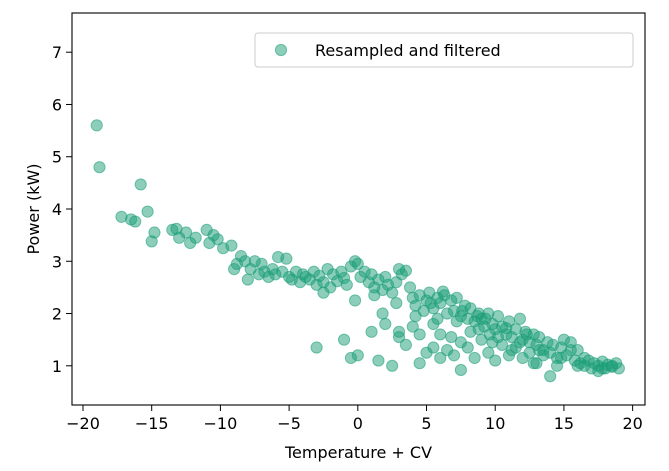 Image resolution: width=669 pixels, height=471 pixels. What do you see at coordinates (221, 423) in the screenshot?
I see `x-tick-label: −10` at bounding box center [221, 423].